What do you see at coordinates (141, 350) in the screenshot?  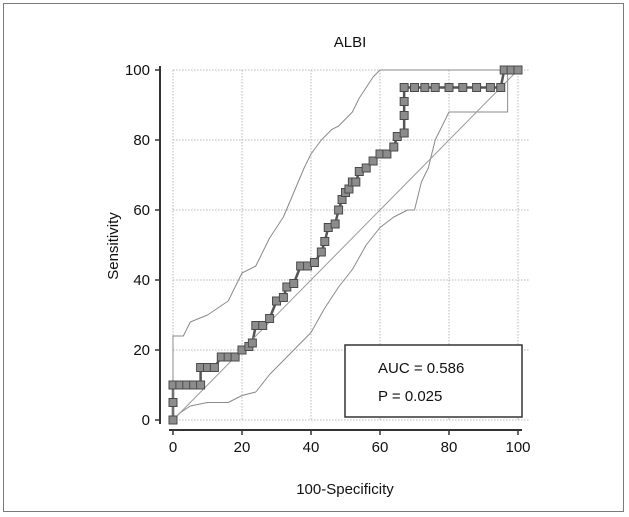 I see `y-tick-label: 20` at bounding box center [141, 350].